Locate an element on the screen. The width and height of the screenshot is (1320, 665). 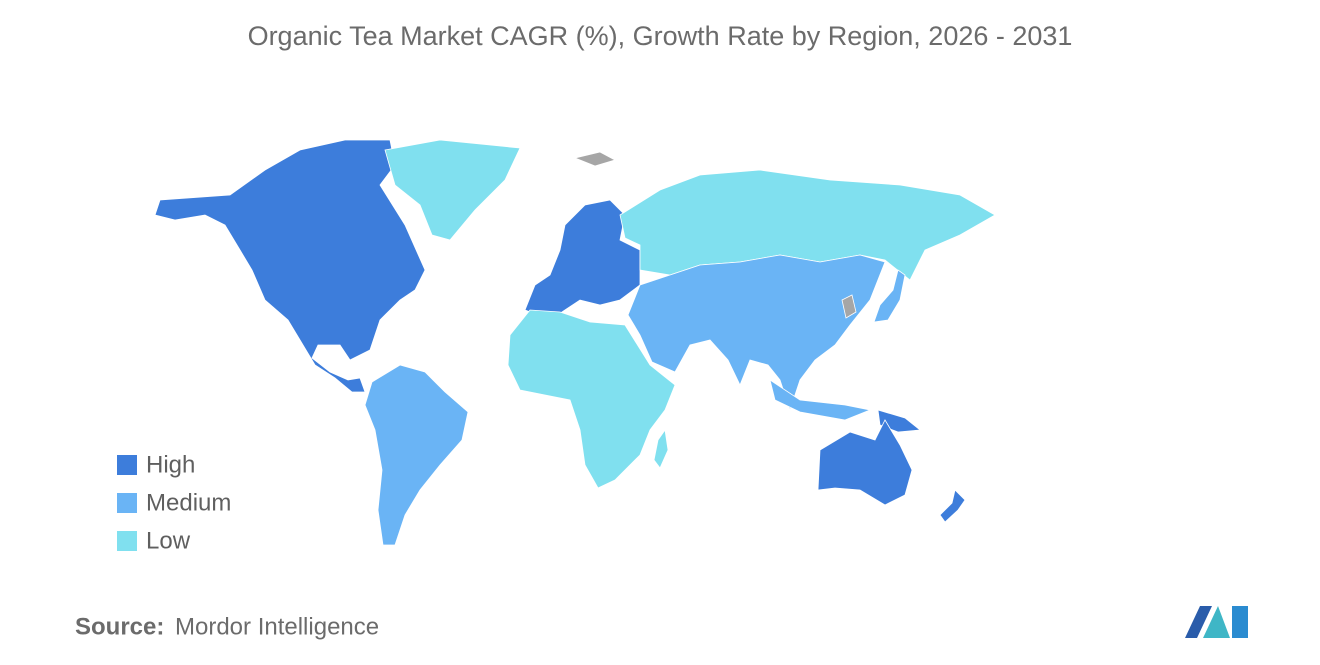
legend-label: Low is located at coordinates (168, 540).